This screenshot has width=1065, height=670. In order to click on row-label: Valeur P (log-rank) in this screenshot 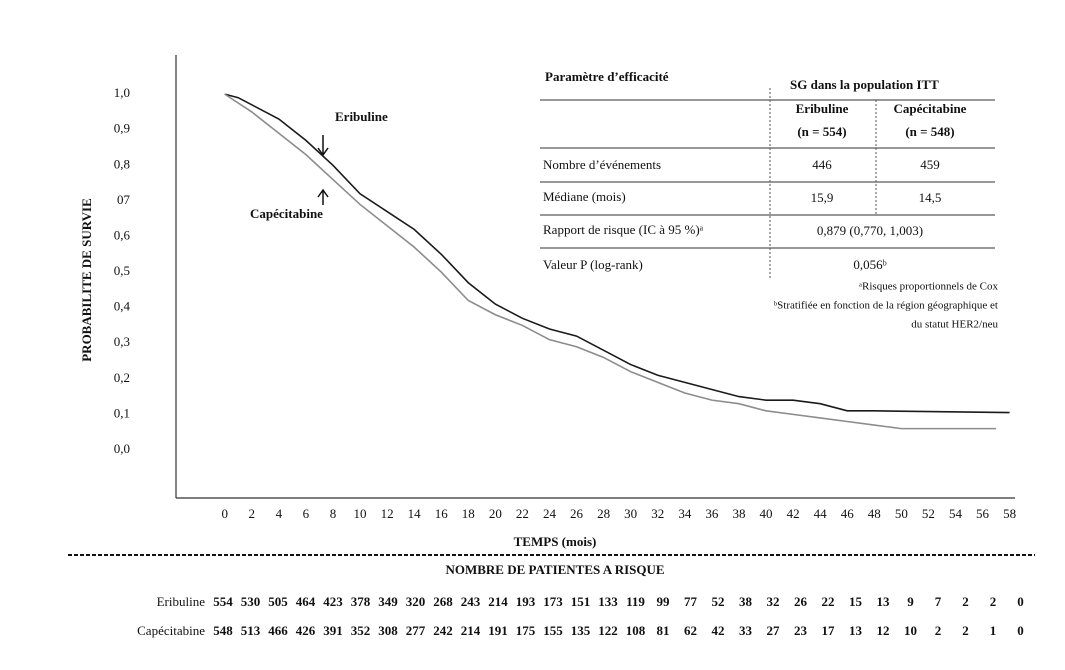, I will do `click(593, 264)`.